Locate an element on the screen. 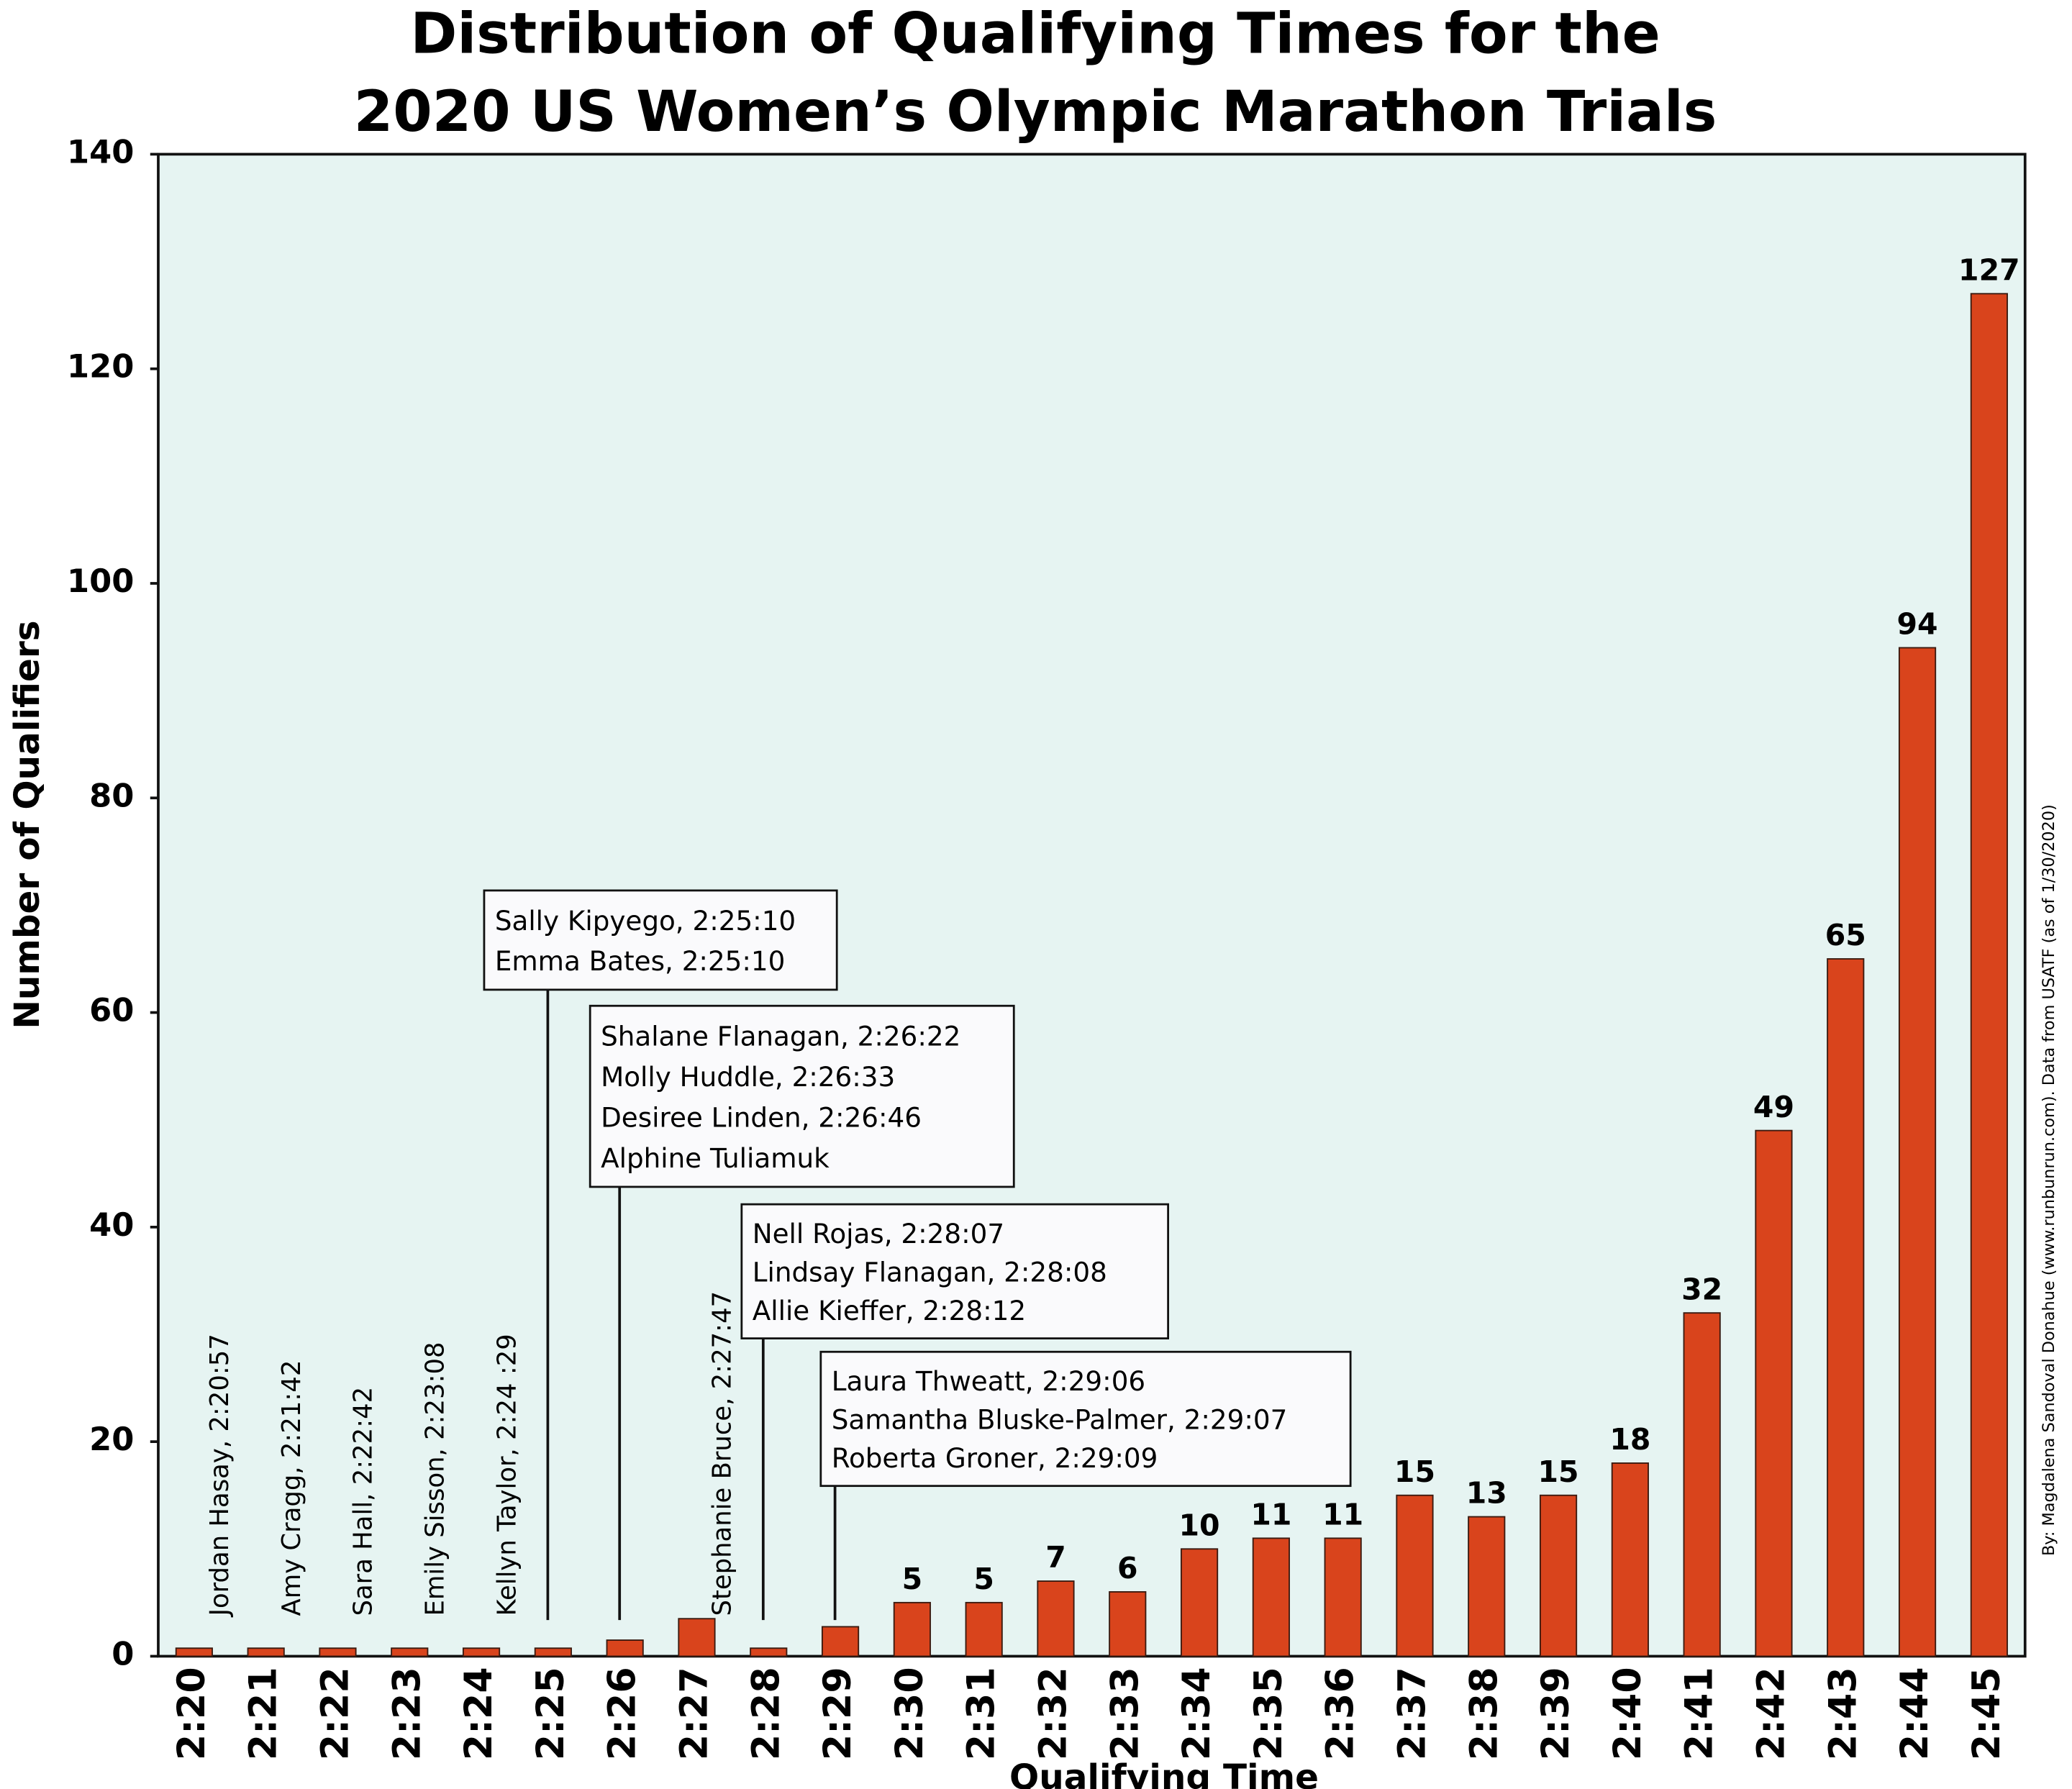 This screenshot has height=1789, width=2072. x-tick-label: 2:28 is located at coordinates (766, 1713).